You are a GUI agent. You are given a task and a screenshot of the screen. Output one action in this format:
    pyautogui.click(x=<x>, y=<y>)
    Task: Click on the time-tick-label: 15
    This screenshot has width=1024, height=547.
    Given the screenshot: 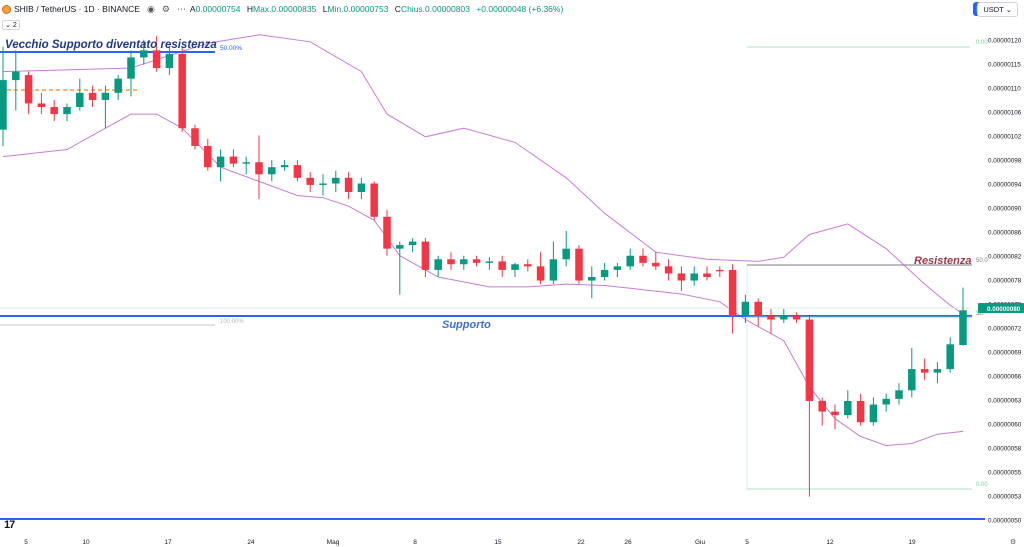 What is the action you would take?
    pyautogui.click(x=498, y=542)
    